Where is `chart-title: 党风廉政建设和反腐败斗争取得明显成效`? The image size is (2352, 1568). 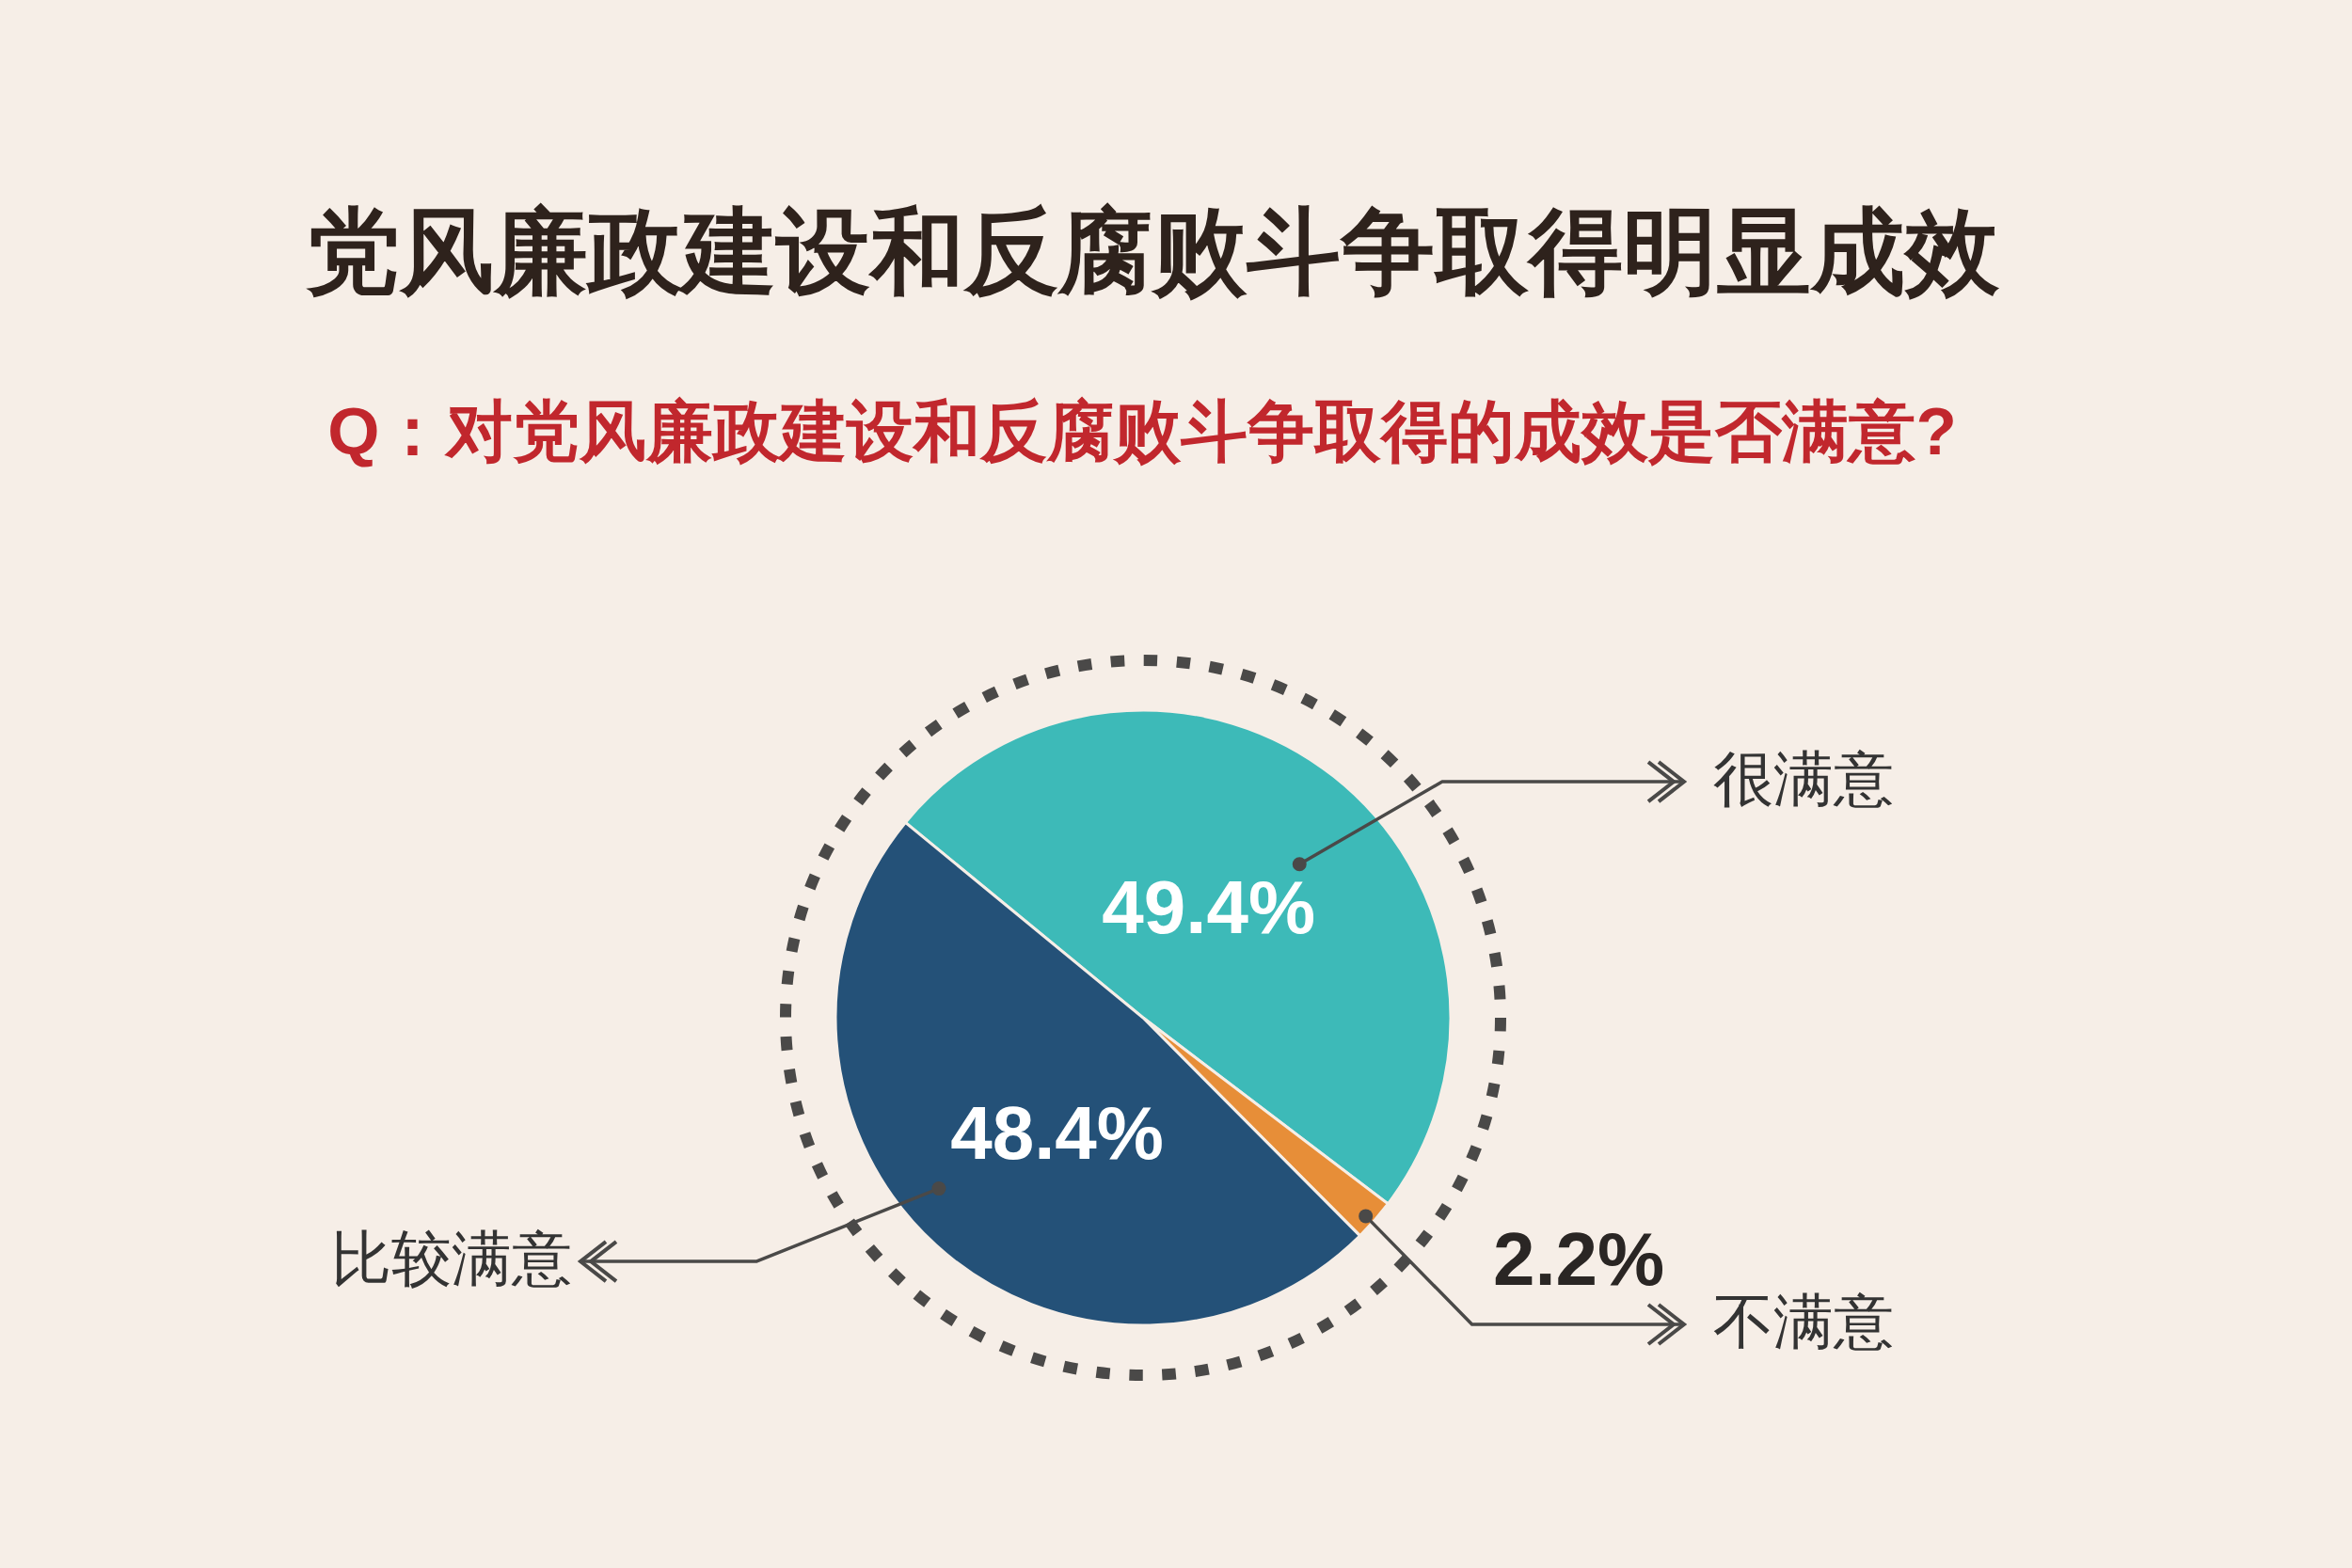 chart-title: 党风廉政建设和反腐败斗争取得明显成效 is located at coordinates (1153, 251).